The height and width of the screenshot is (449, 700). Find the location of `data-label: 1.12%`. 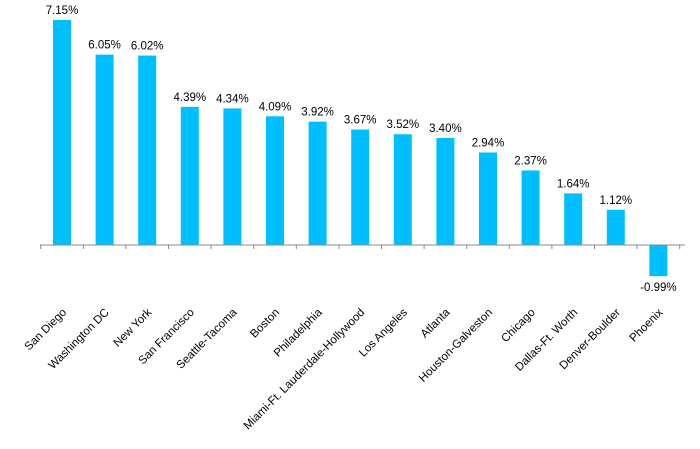

data-label: 1.12% is located at coordinates (615, 201).